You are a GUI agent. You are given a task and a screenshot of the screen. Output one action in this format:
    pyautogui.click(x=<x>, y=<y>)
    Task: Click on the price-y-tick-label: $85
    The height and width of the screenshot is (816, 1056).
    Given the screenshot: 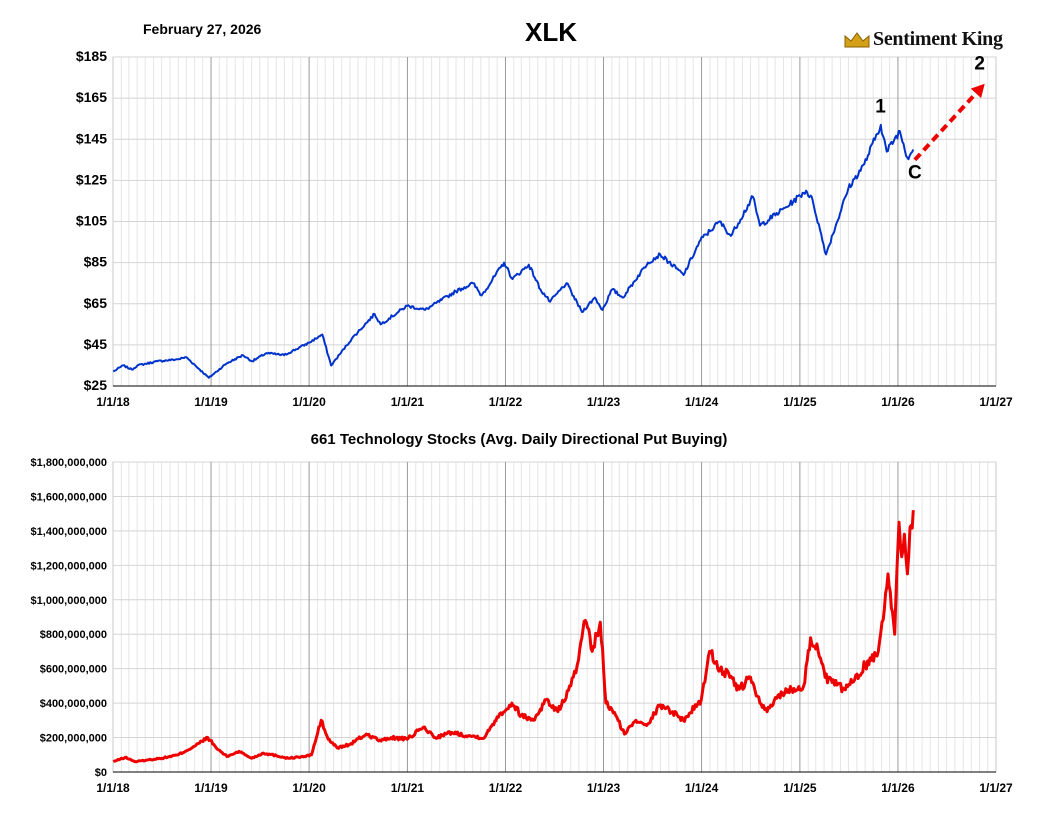 What is the action you would take?
    pyautogui.click(x=96, y=262)
    